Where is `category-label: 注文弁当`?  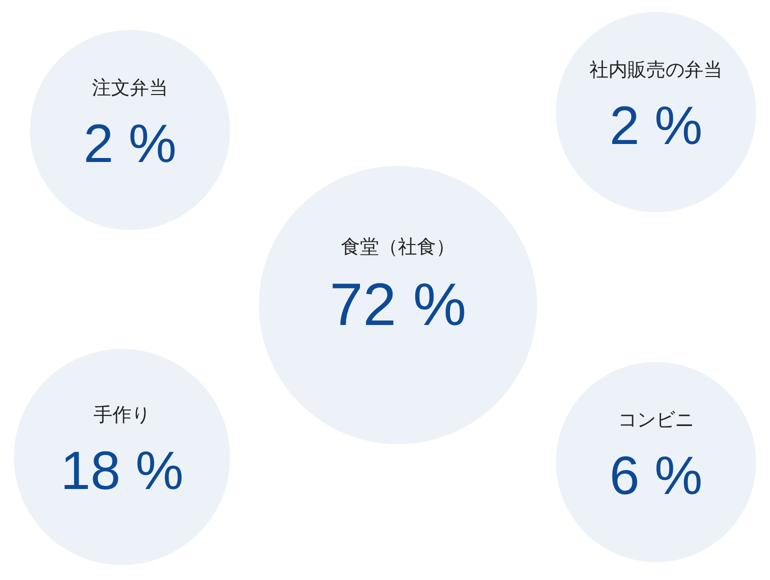 category-label: 注文弁当 is located at coordinates (130, 88).